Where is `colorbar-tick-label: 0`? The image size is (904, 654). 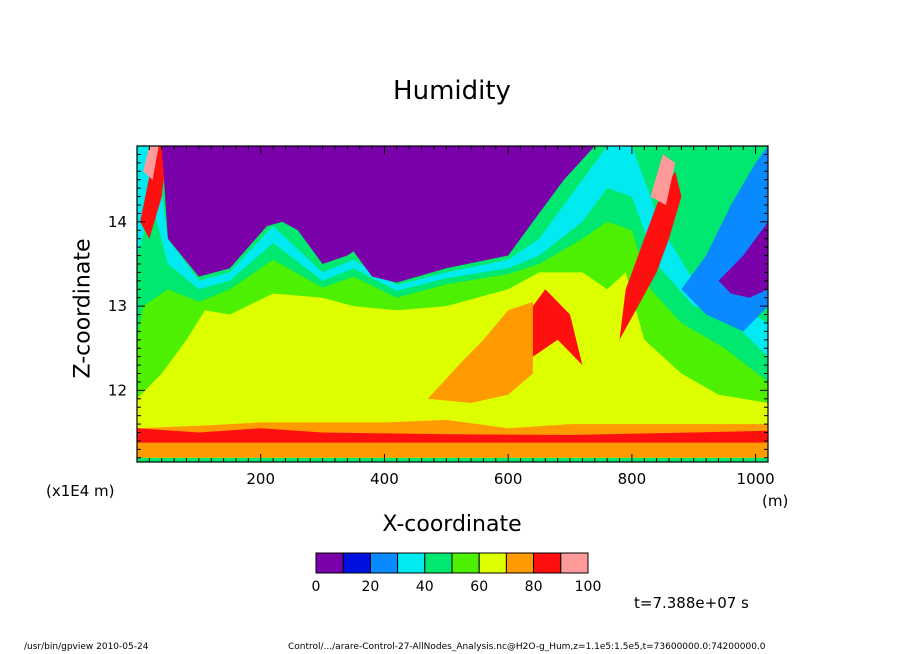 colorbar-tick-label: 0 is located at coordinates (316, 587).